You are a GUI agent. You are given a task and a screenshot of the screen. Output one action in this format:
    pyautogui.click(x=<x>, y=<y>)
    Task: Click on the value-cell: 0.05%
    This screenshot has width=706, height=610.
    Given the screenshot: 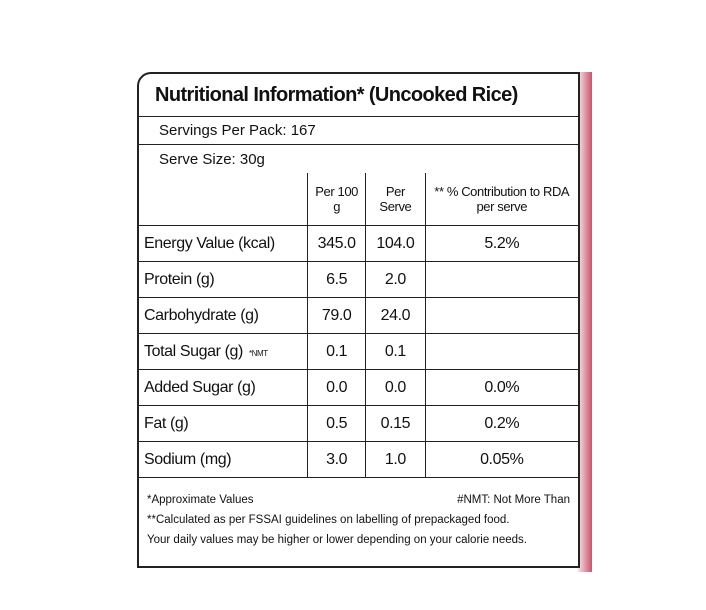 What is the action you would take?
    pyautogui.click(x=501, y=459)
    